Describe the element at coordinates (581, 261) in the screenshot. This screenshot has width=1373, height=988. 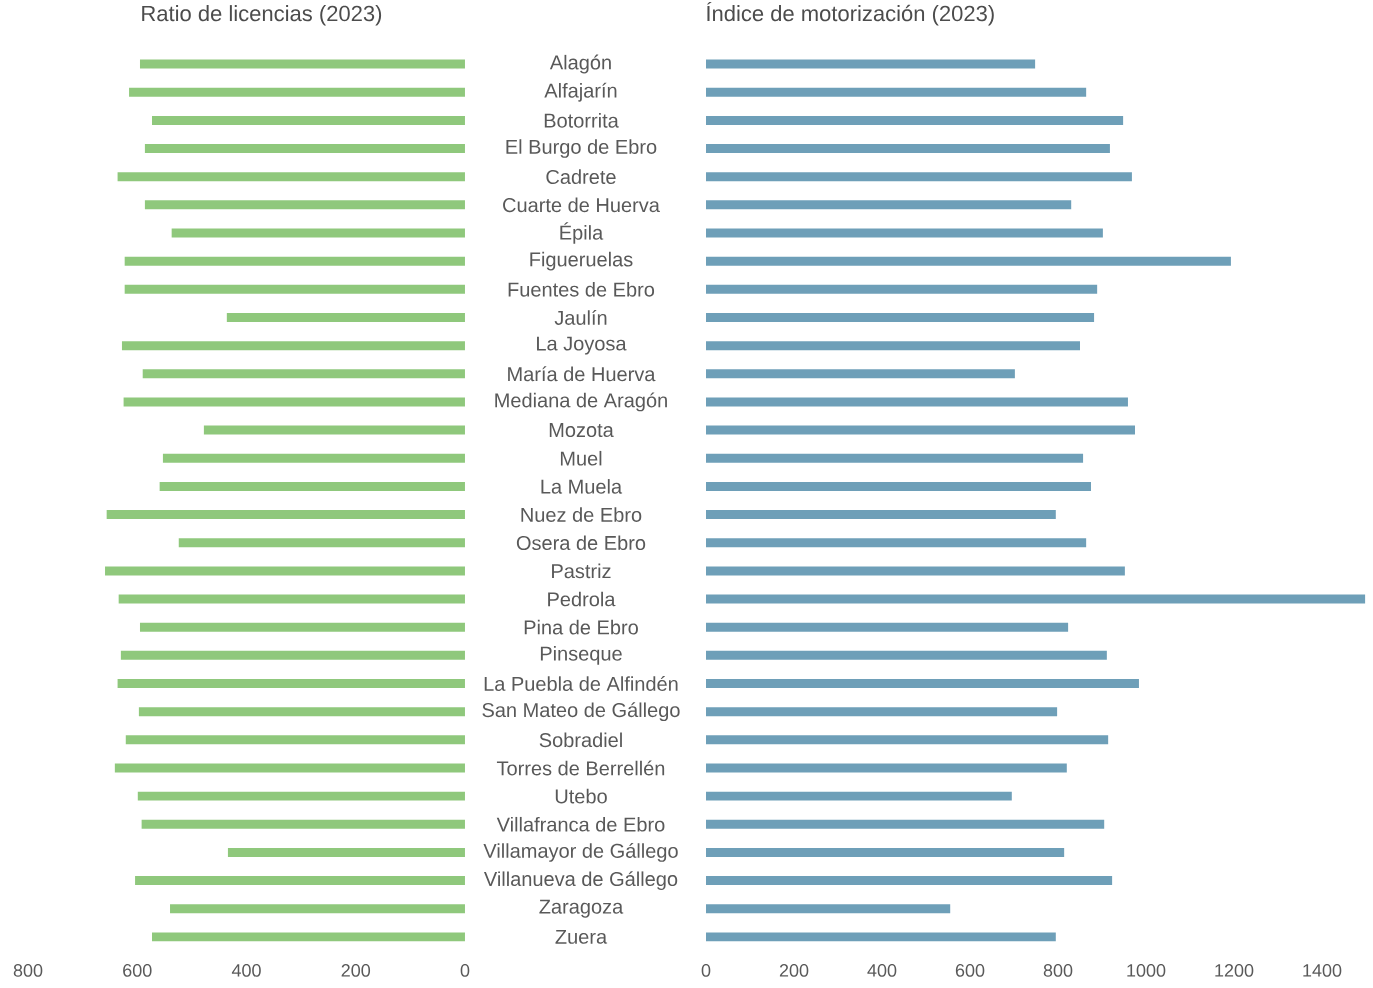
I see `y-tick-label: Figueruelas` at that location.